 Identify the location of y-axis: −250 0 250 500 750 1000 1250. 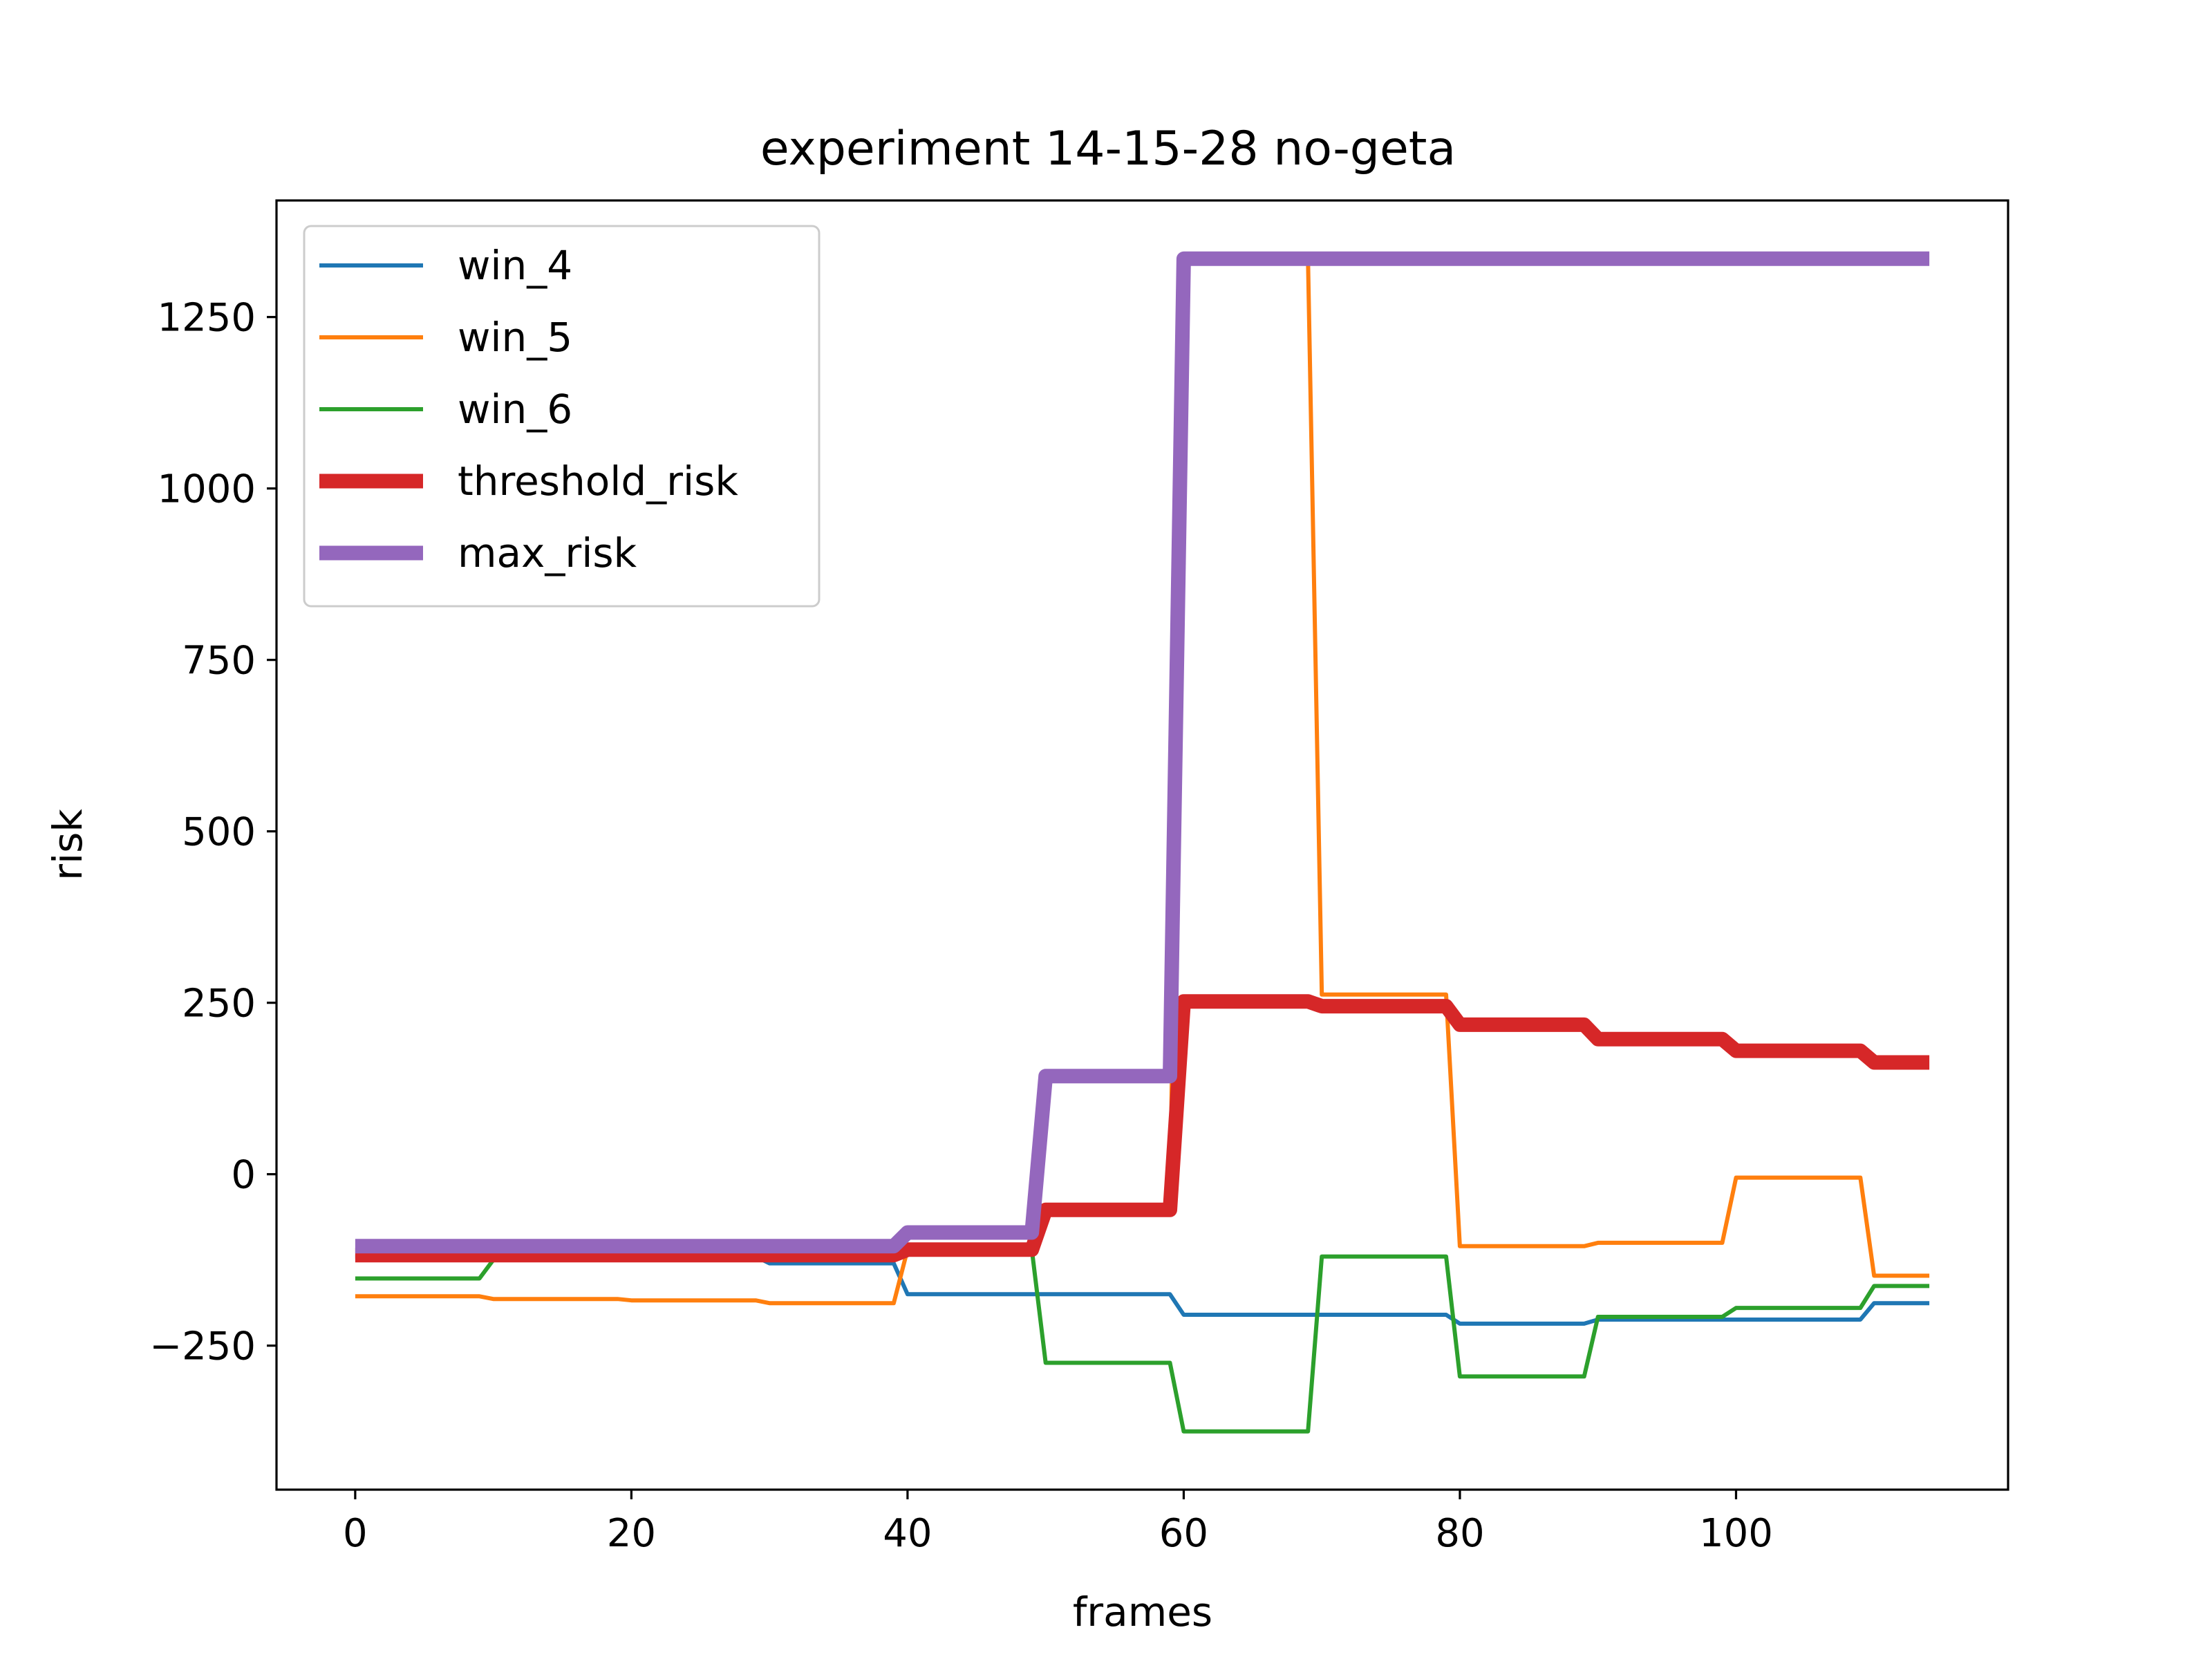
(212, 833).